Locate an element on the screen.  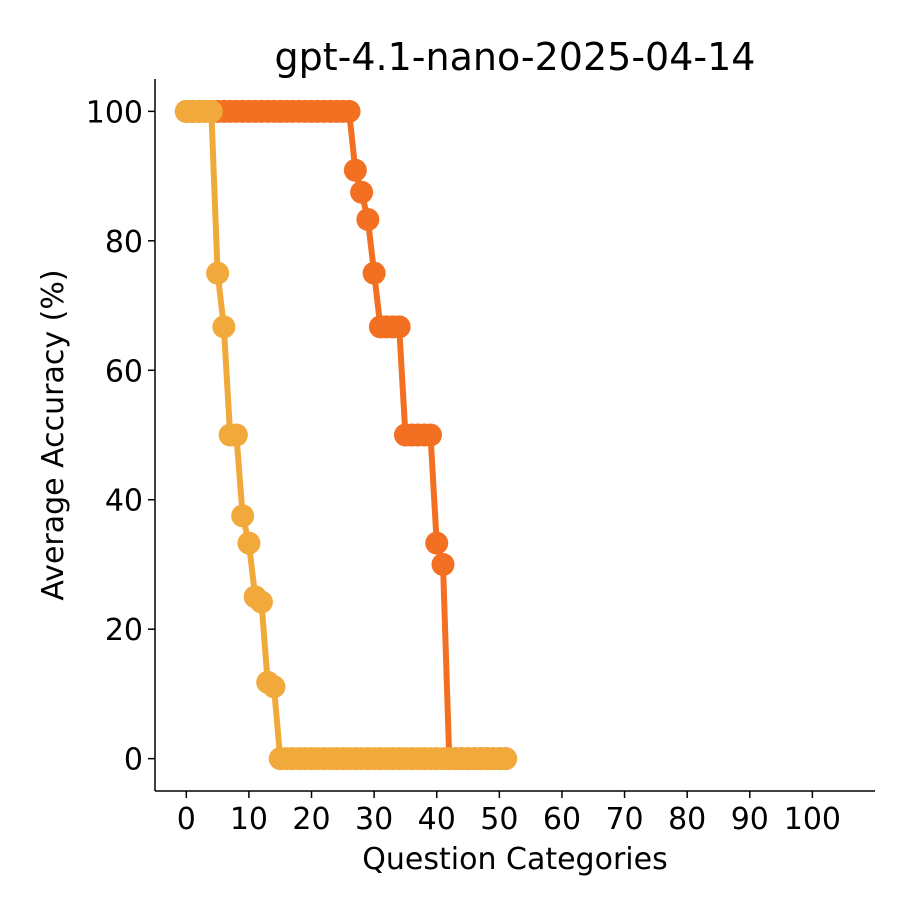
x-tick-label: 70 is located at coordinates (624, 819).